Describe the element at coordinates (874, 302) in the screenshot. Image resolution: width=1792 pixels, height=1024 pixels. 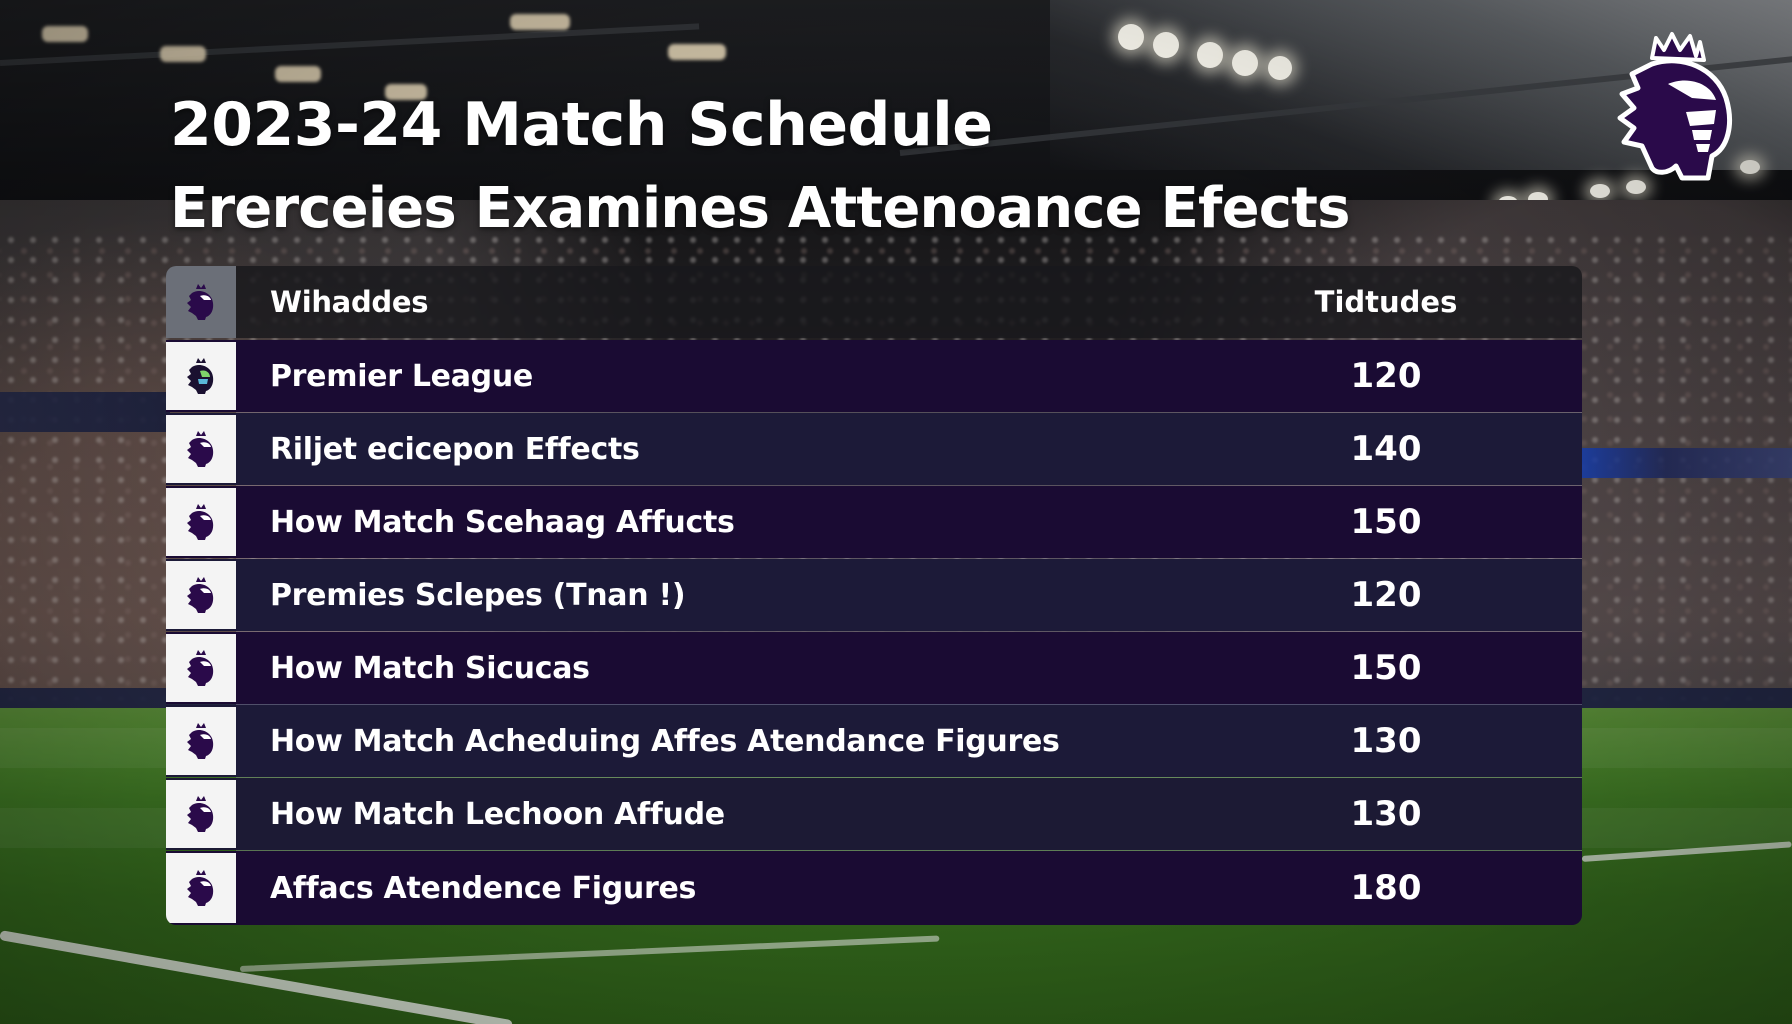
I see `table-header: Wihaddes Tidtudes` at that location.